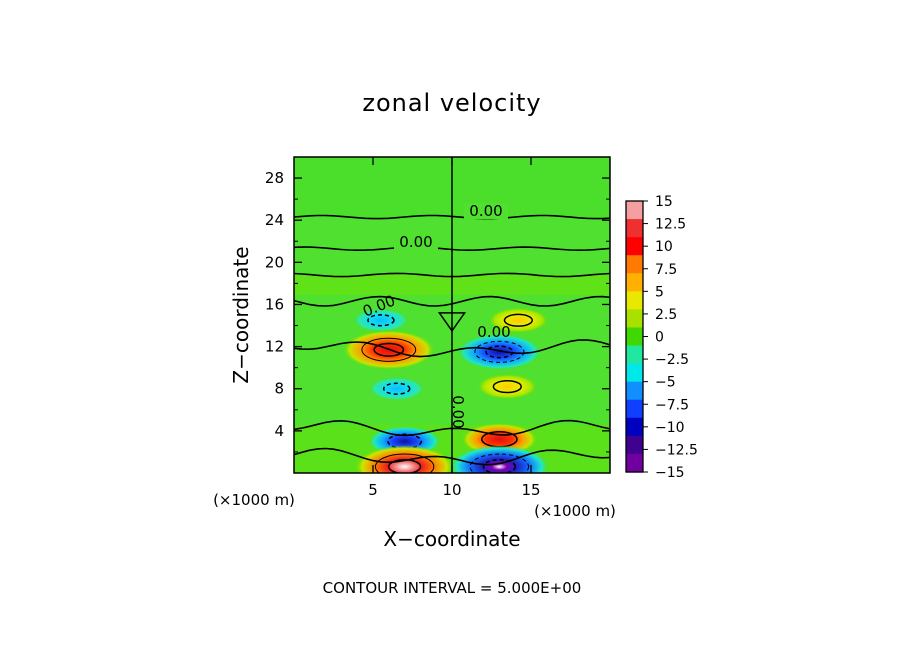 The width and height of the screenshot is (904, 654). Describe the element at coordinates (672, 360) in the screenshot. I see `colorbar-tick-label: −2.5` at that location.